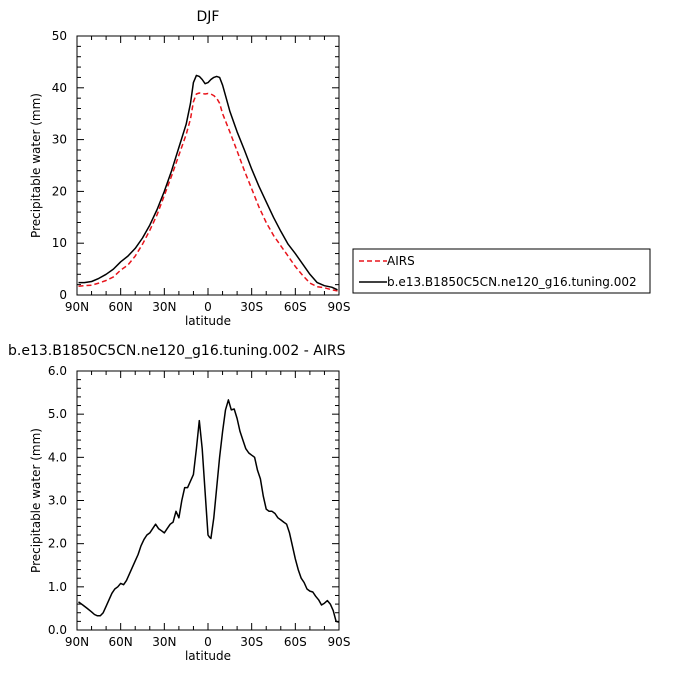  What do you see at coordinates (57, 587) in the screenshot?
I see `y-tick-label: 1.0` at bounding box center [57, 587].